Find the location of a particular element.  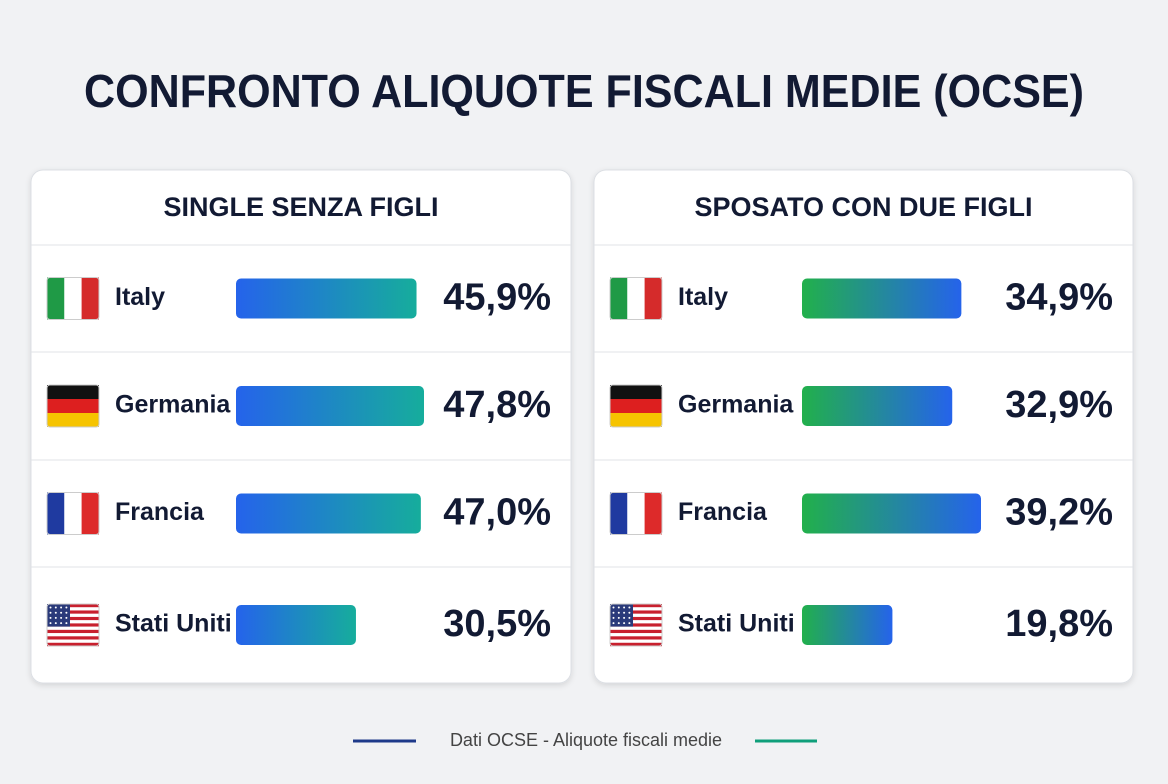

value-label: 34,9% is located at coordinates (1059, 298).